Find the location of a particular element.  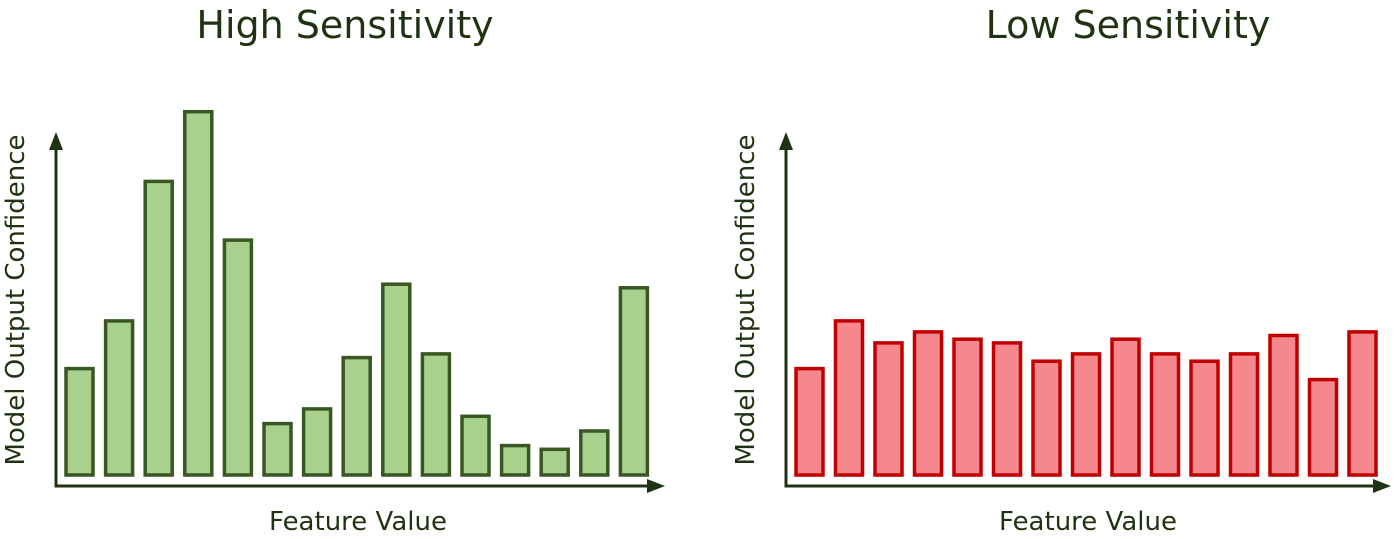

x-axis-label-low-sensitivity: Feature Value is located at coordinates (1088, 522).